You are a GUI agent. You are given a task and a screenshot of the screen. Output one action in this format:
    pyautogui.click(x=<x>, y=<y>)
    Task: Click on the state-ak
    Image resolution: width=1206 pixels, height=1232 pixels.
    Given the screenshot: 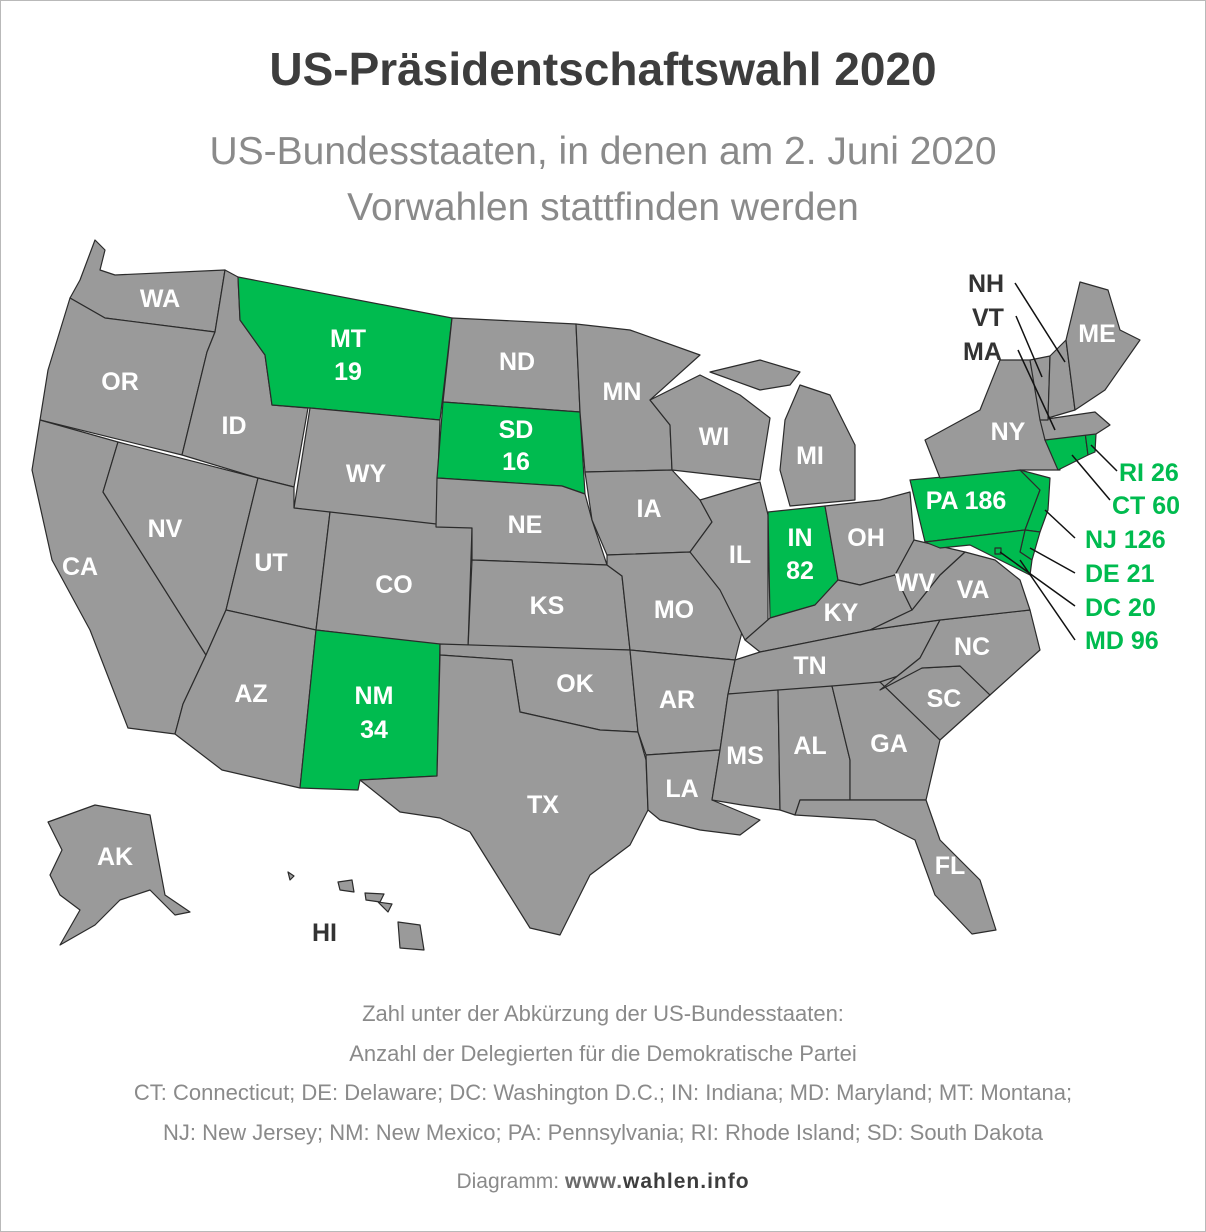 What is the action you would take?
    pyautogui.click(x=119, y=875)
    